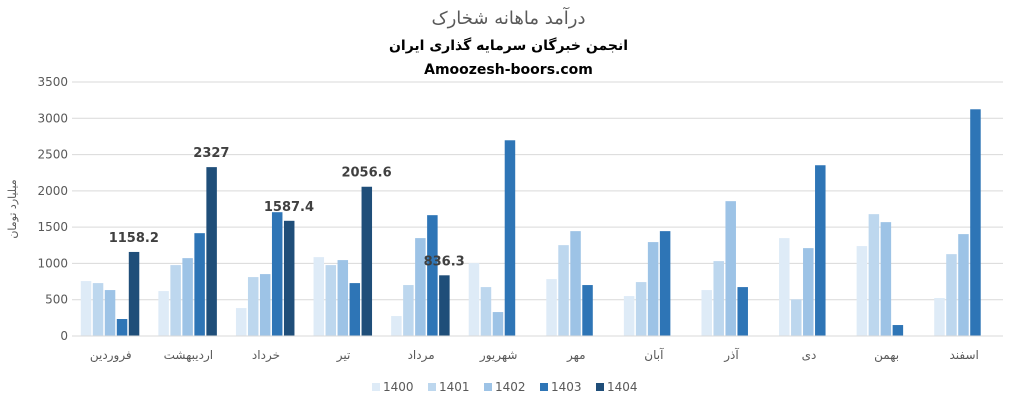 This screenshot has height=406, width=1017. Describe the element at coordinates (52, 82) in the screenshot. I see `y-tick-label: 3500` at that location.